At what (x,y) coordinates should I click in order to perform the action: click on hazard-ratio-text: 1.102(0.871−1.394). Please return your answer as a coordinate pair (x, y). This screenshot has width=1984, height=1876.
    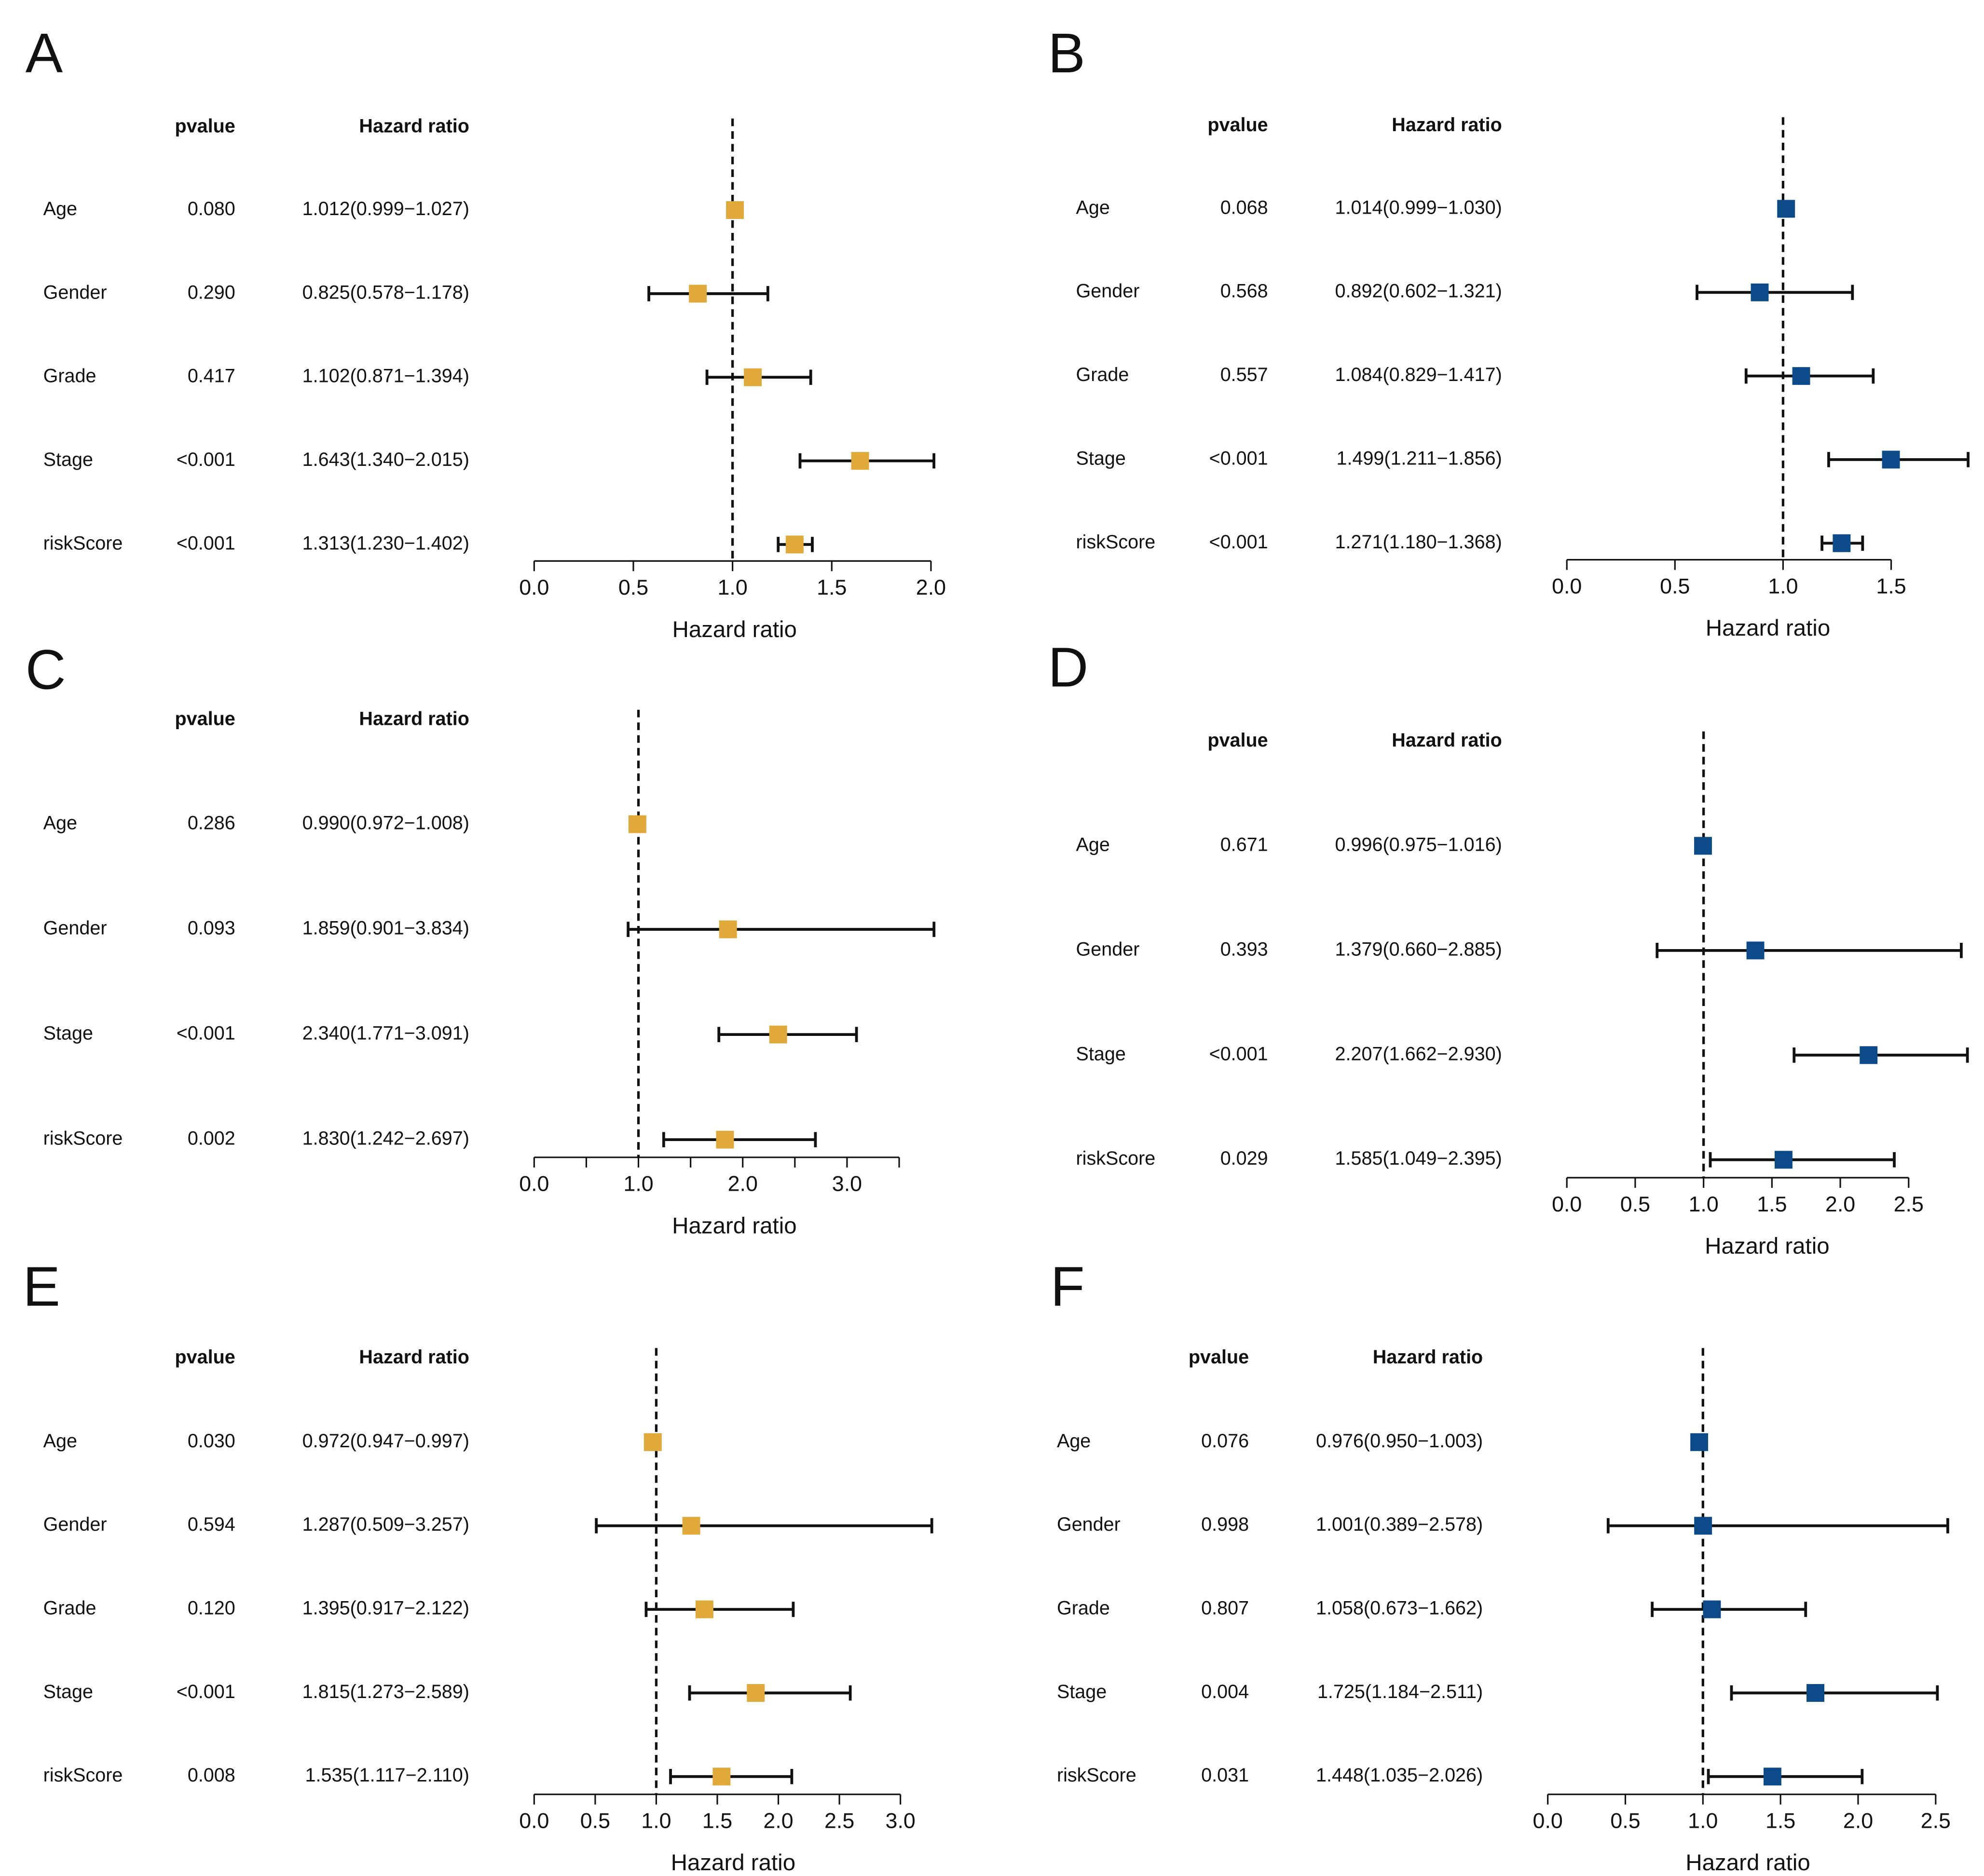
    Looking at the image, I should click on (385, 376).